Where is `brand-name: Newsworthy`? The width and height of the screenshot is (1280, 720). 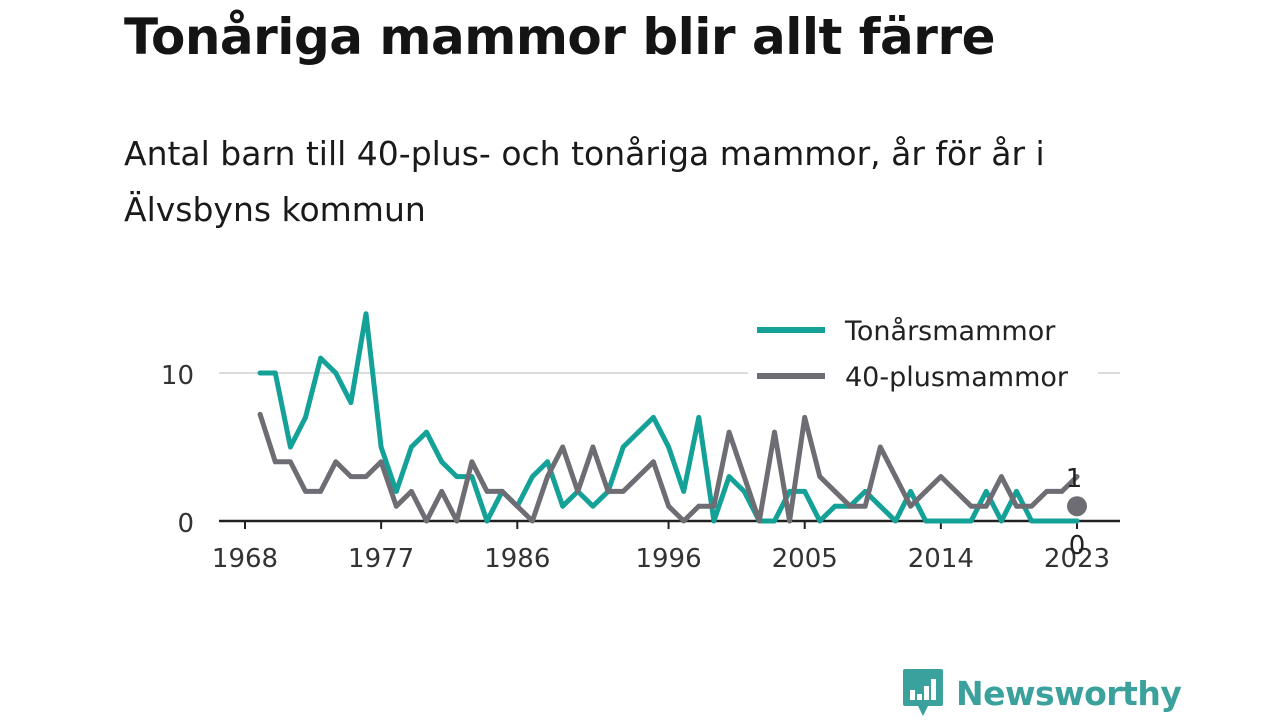 brand-name: Newsworthy is located at coordinates (1069, 693).